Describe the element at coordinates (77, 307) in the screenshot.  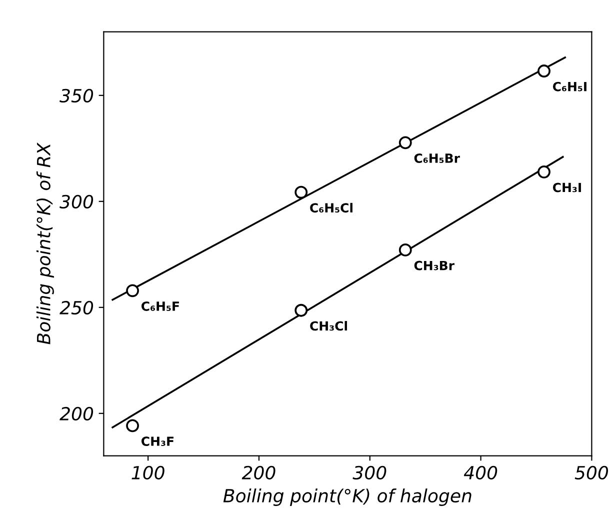
I see `y-tick-label: 250` at that location.